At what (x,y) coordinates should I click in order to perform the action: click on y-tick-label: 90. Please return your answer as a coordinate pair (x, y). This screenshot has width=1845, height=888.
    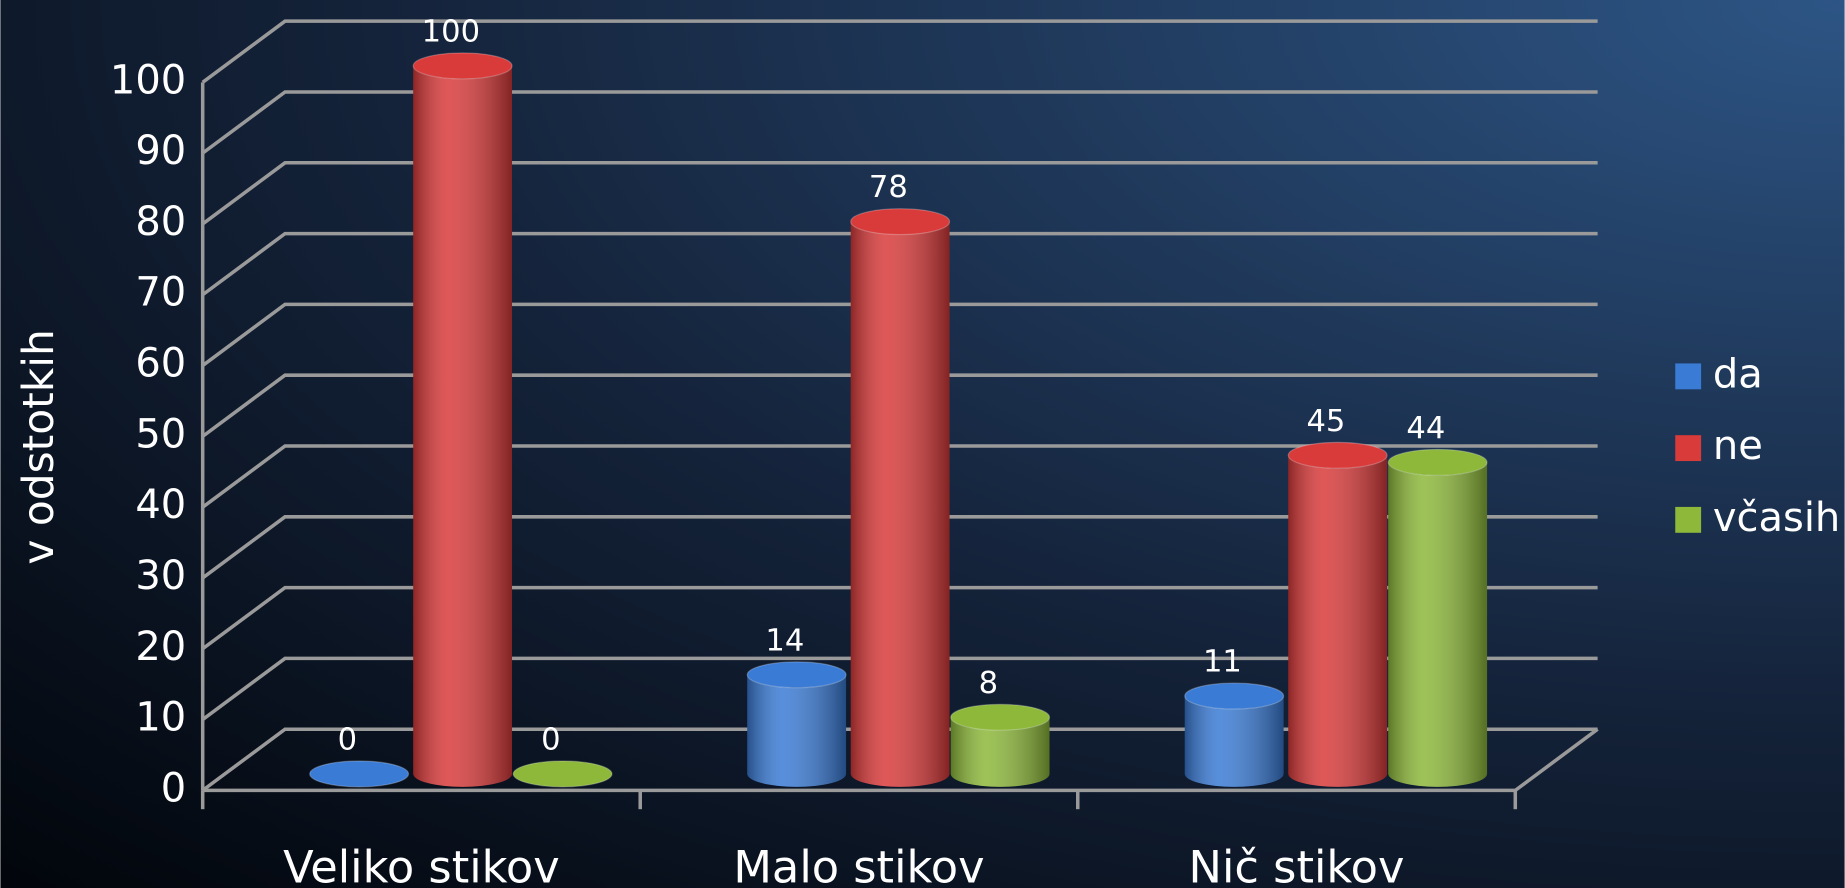
    Looking at the image, I should click on (160, 151).